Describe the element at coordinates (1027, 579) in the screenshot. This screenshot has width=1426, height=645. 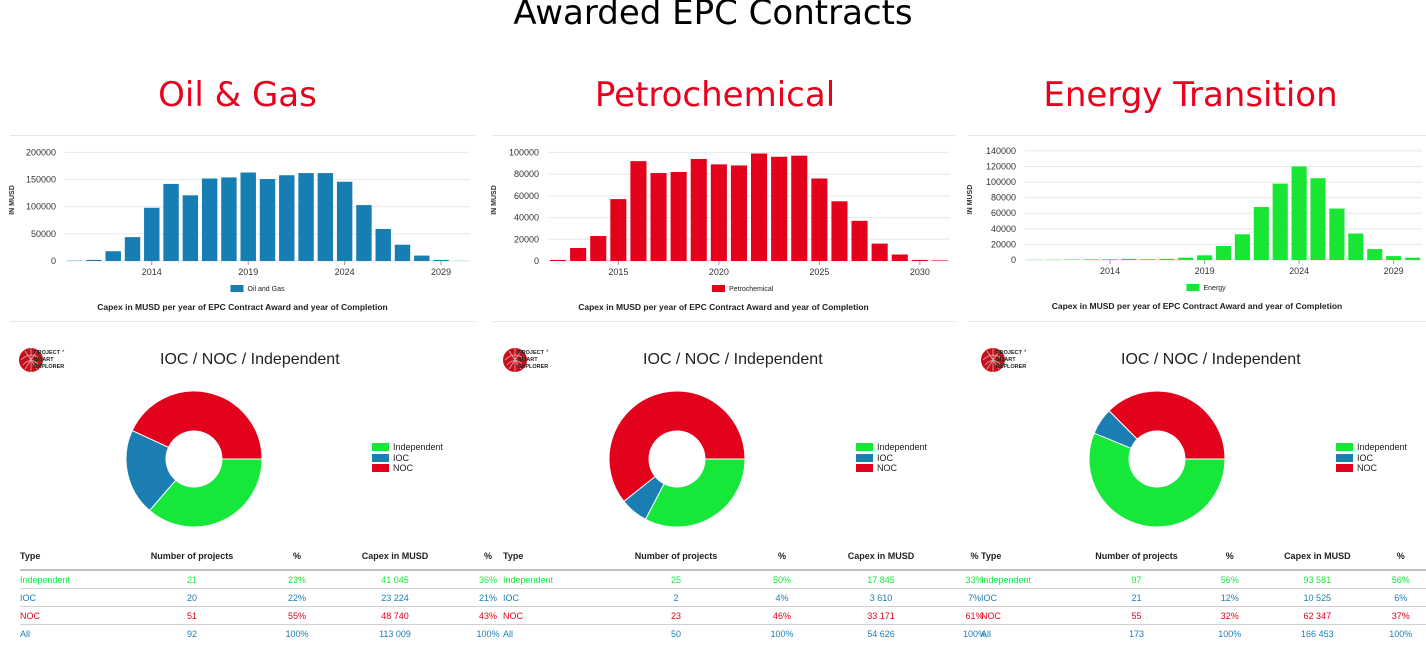
I see `table-cell: Independent` at that location.